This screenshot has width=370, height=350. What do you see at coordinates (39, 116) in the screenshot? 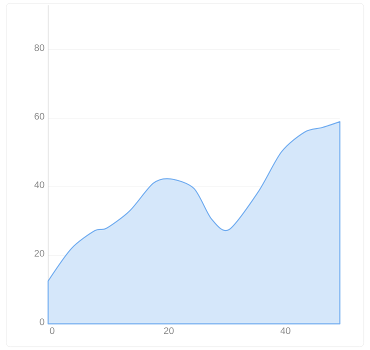
I see `y-tick-label: 60` at bounding box center [39, 116].